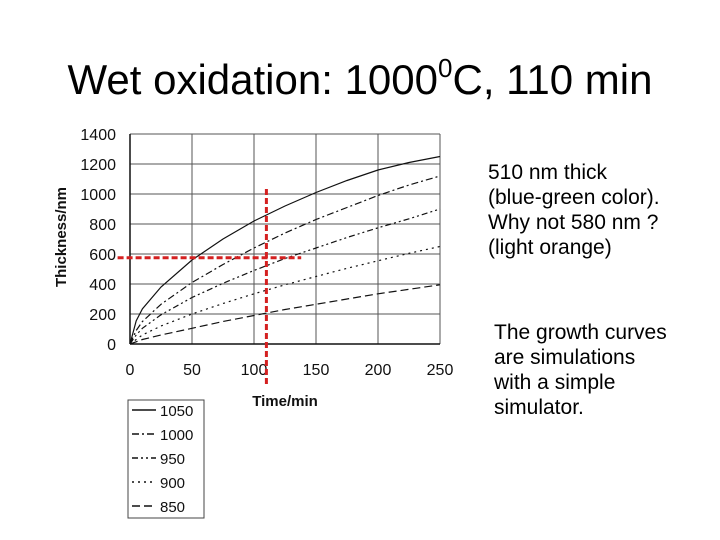 This screenshot has width=720, height=540. I want to click on y-tick-label: 200, so click(102, 315).